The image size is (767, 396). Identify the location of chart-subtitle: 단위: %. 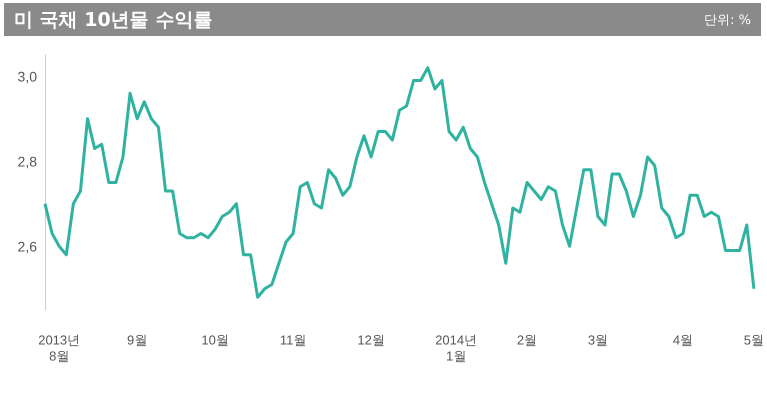
(727, 20).